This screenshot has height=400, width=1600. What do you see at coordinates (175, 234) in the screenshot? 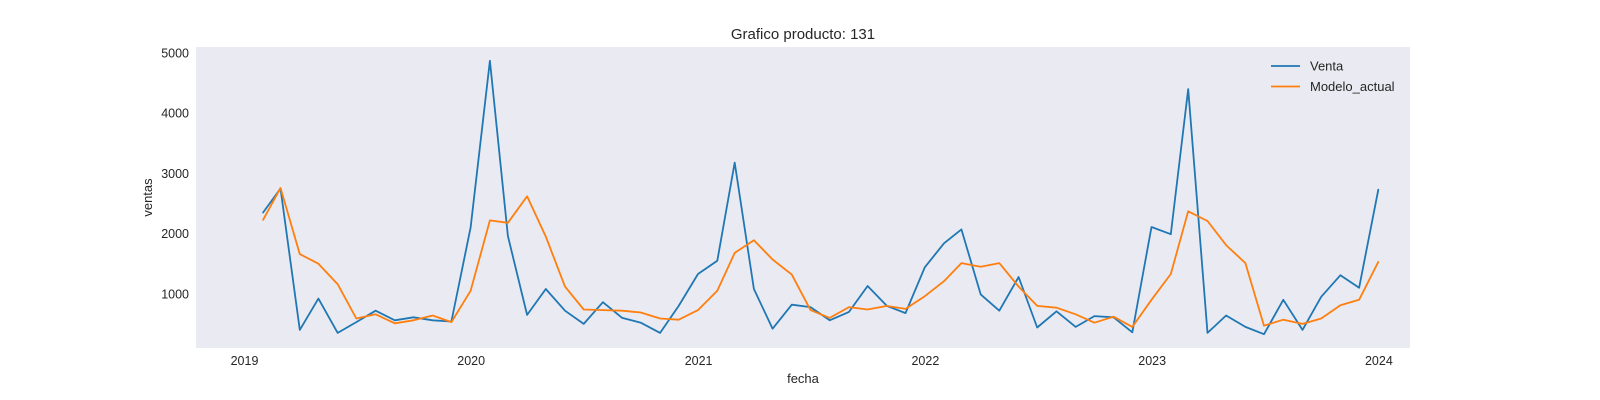
I see `y-tick-label: 2000` at bounding box center [175, 234].